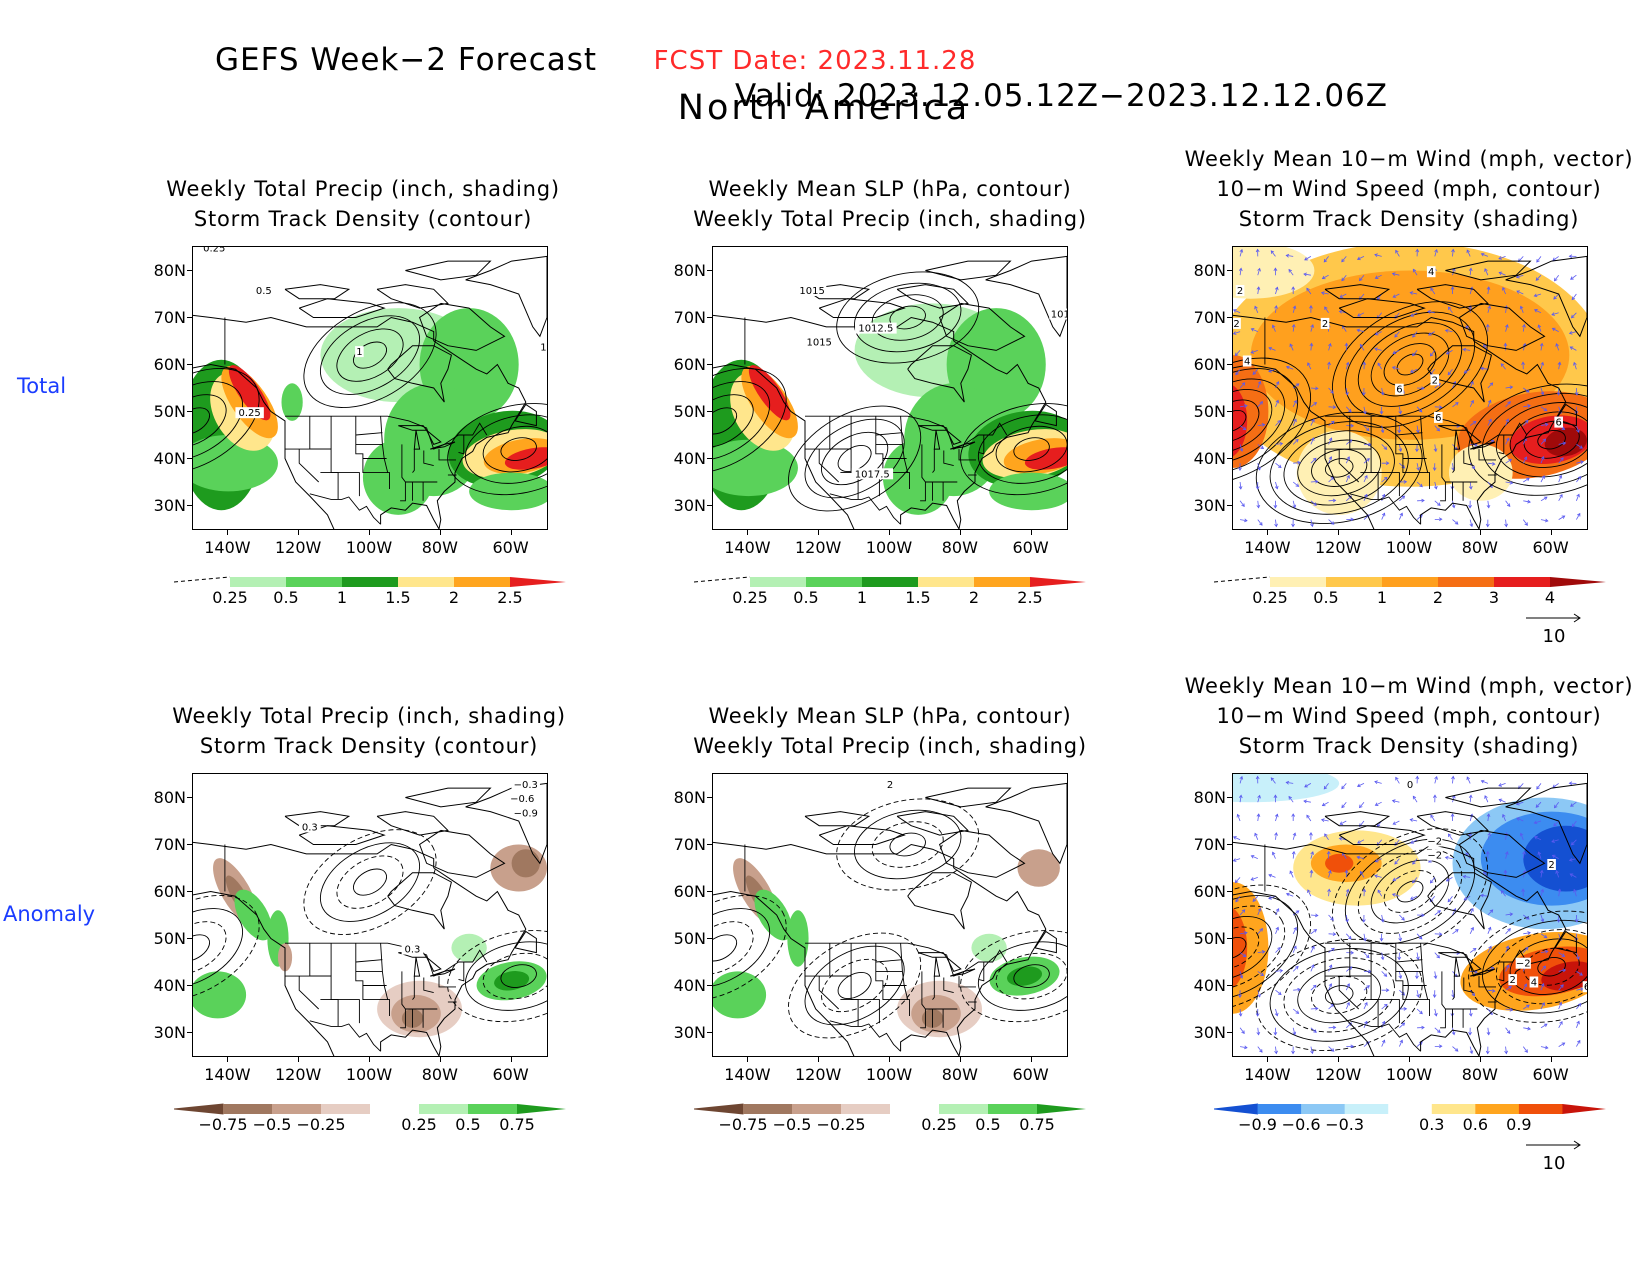  Describe the element at coordinates (526, 785) in the screenshot. I see `contour-label: −0.3` at that location.